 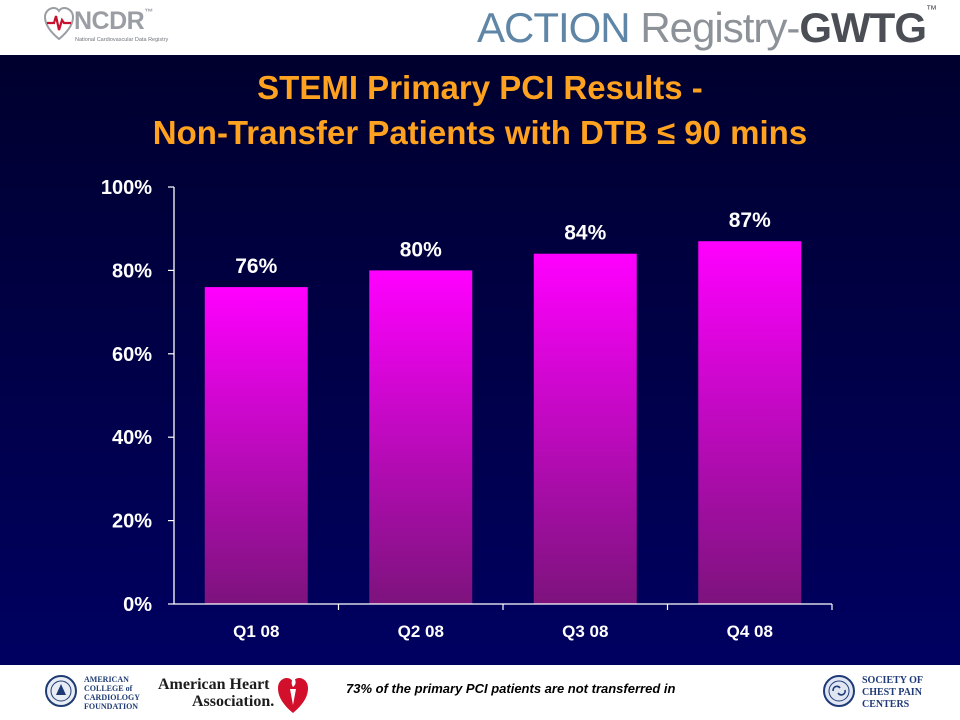 I want to click on chart-y-tick-label: 60%, so click(x=132, y=355).